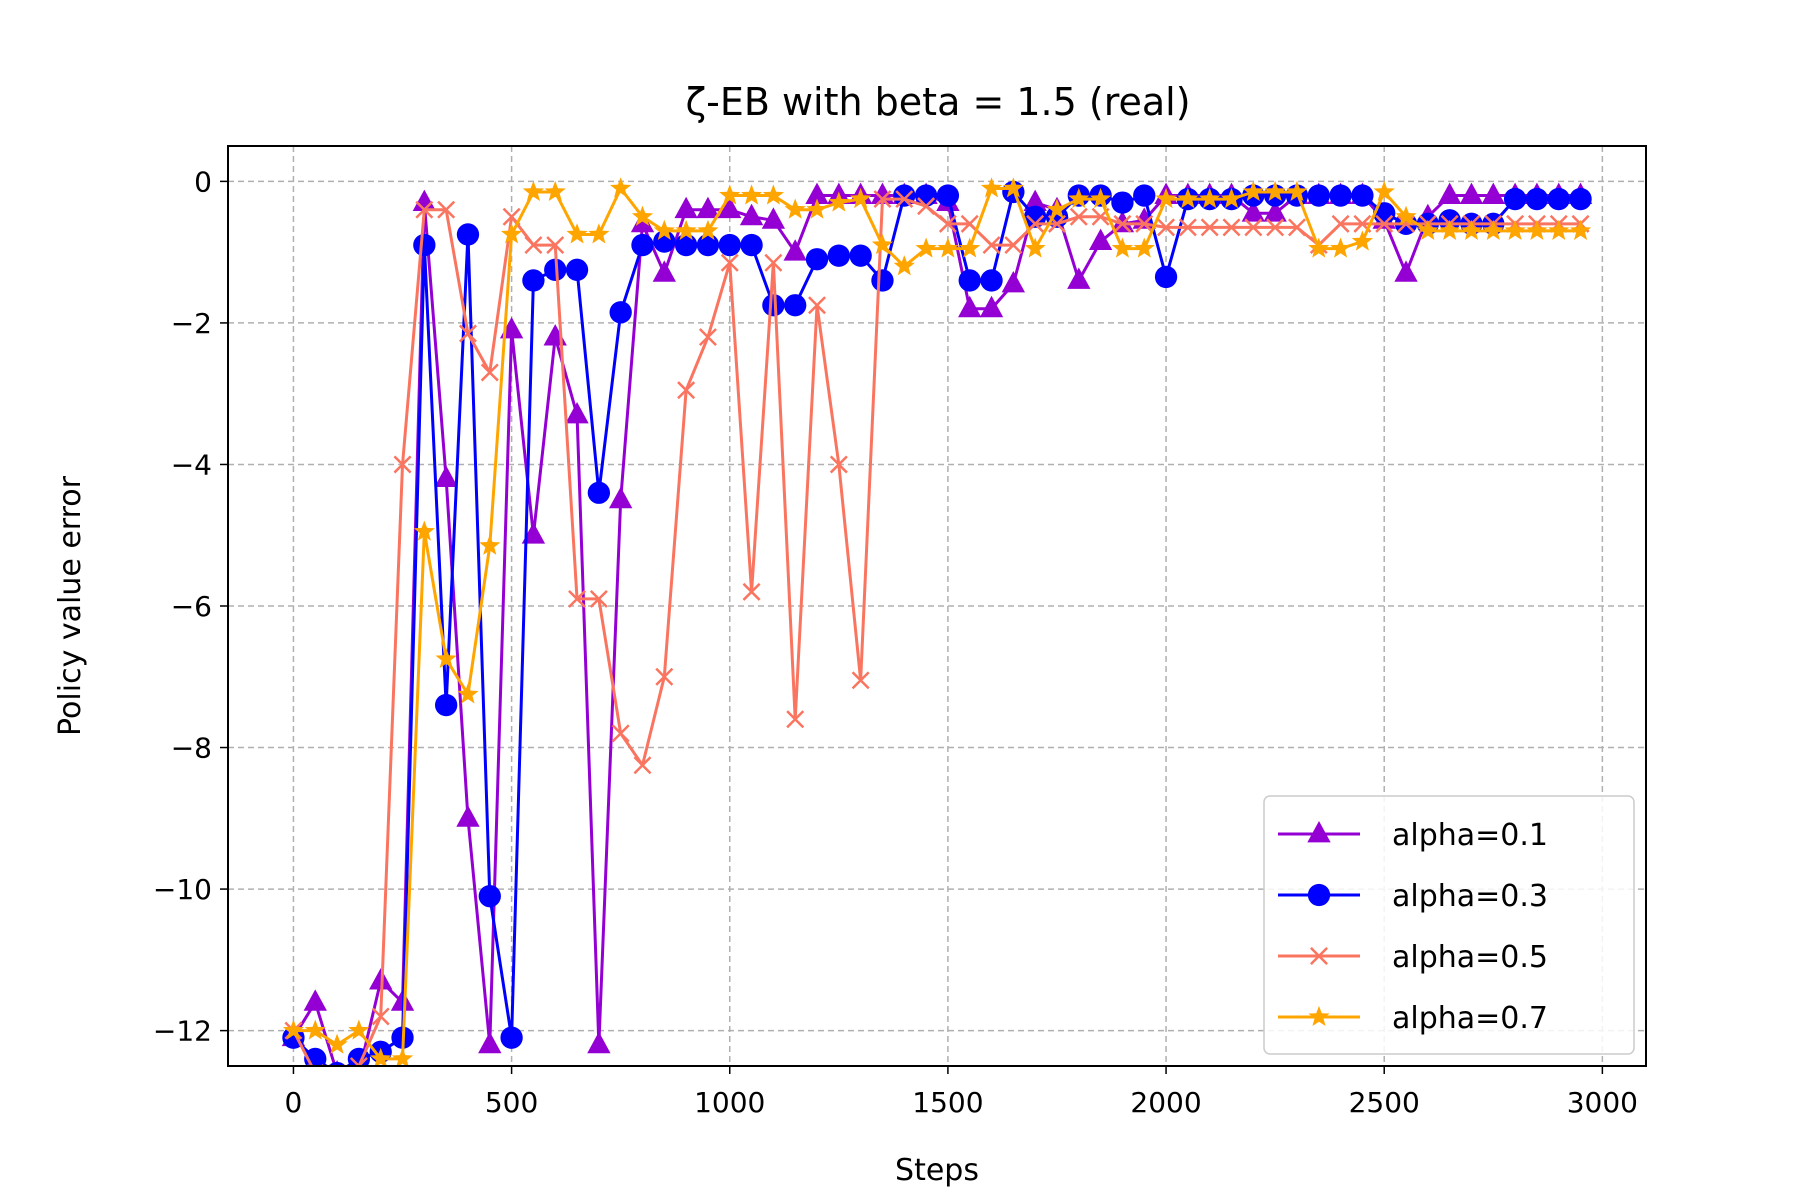 The image size is (1800, 1200). What do you see at coordinates (1319, 832) in the screenshot?
I see `legend-marker` at bounding box center [1319, 832].